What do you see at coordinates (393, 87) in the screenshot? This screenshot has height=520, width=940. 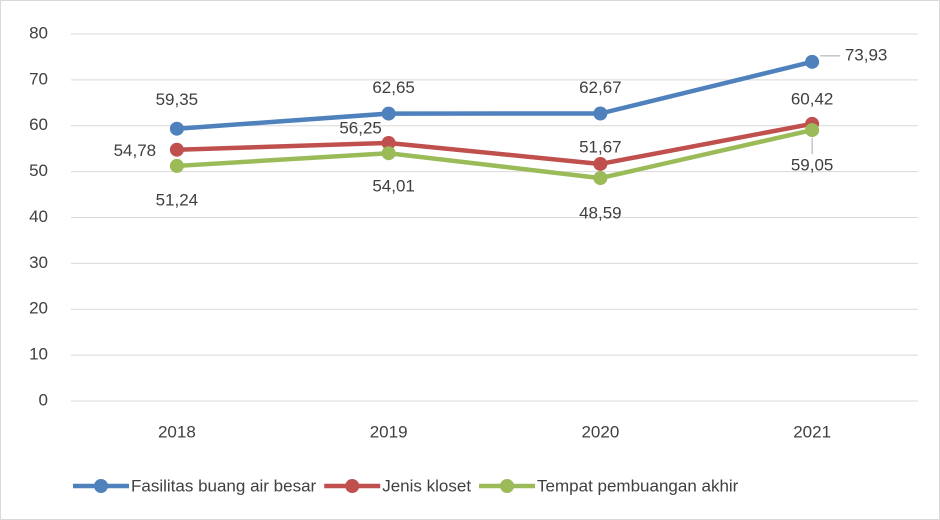 I see `data-label: 62,65` at bounding box center [393, 87].